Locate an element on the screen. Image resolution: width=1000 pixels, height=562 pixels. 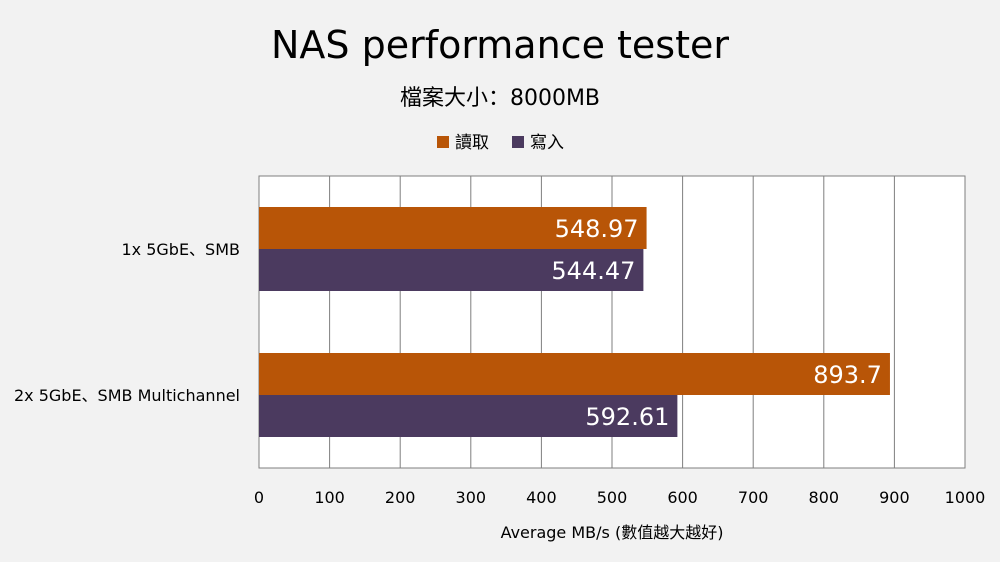
x-tick-label-300: 300 is located at coordinates (471, 497).